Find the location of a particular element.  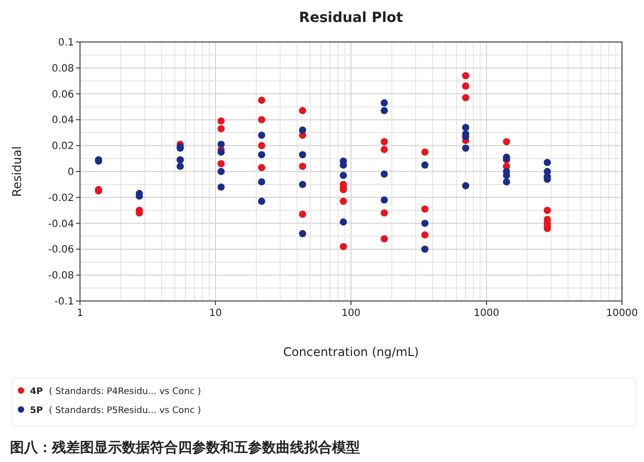

y-tick-label: 0.02 is located at coordinates (63, 146).